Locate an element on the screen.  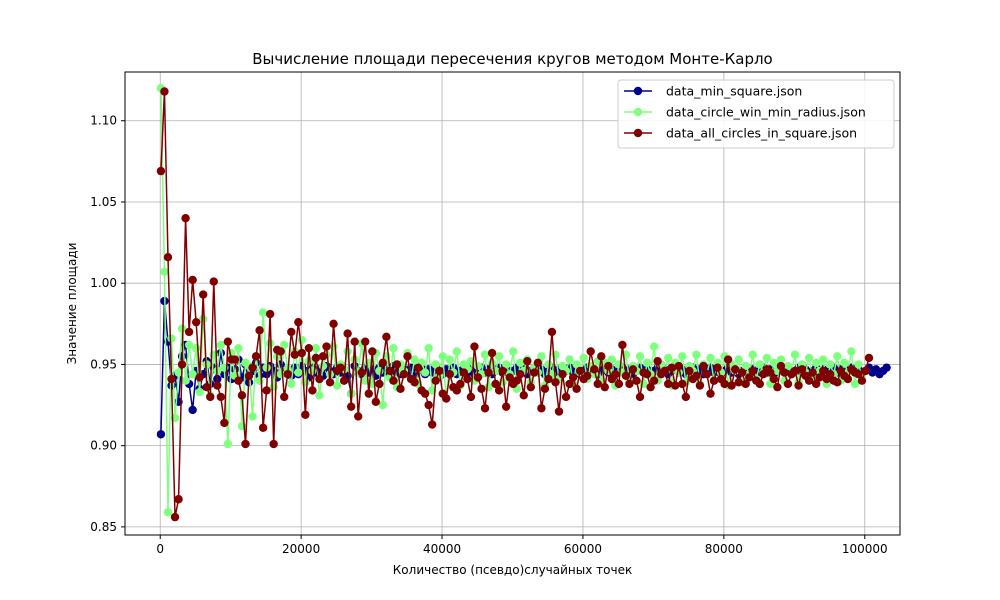
y-tick-label: 0.95 is located at coordinates (103, 364).